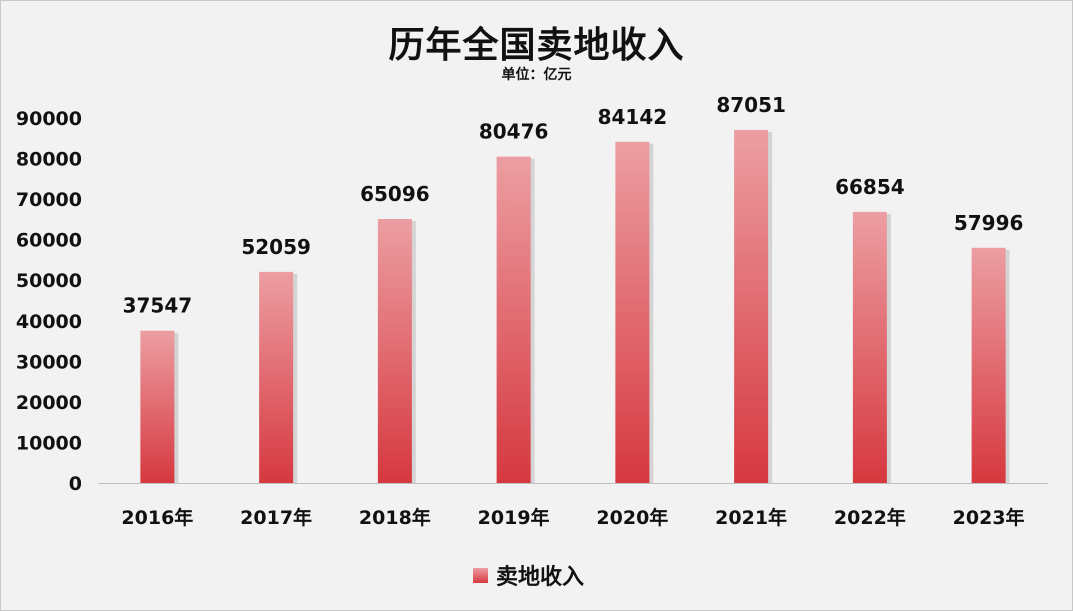  What do you see at coordinates (573, 506) in the screenshot?
I see `x-axis: 2016年 2017年 2018年 2019年 2020年 2021年 2022年 2023年` at bounding box center [573, 506].